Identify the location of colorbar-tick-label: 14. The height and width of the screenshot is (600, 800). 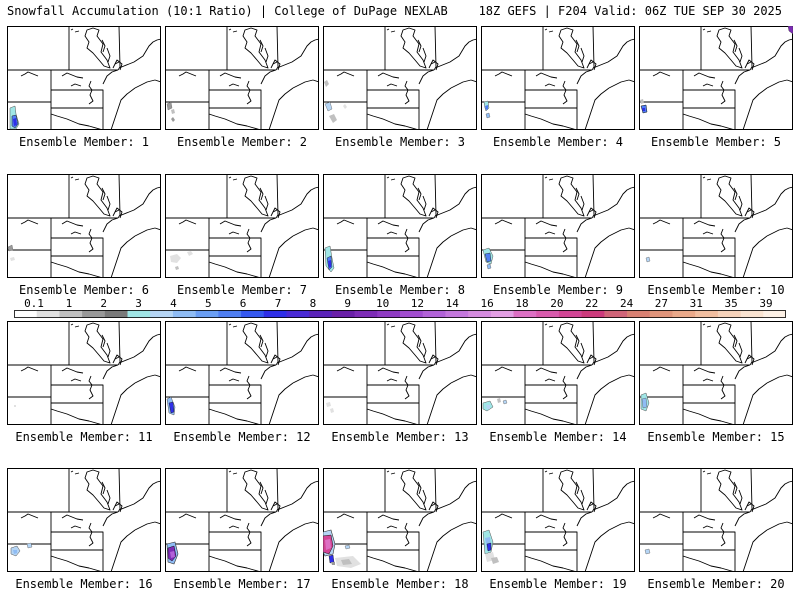
(453, 303).